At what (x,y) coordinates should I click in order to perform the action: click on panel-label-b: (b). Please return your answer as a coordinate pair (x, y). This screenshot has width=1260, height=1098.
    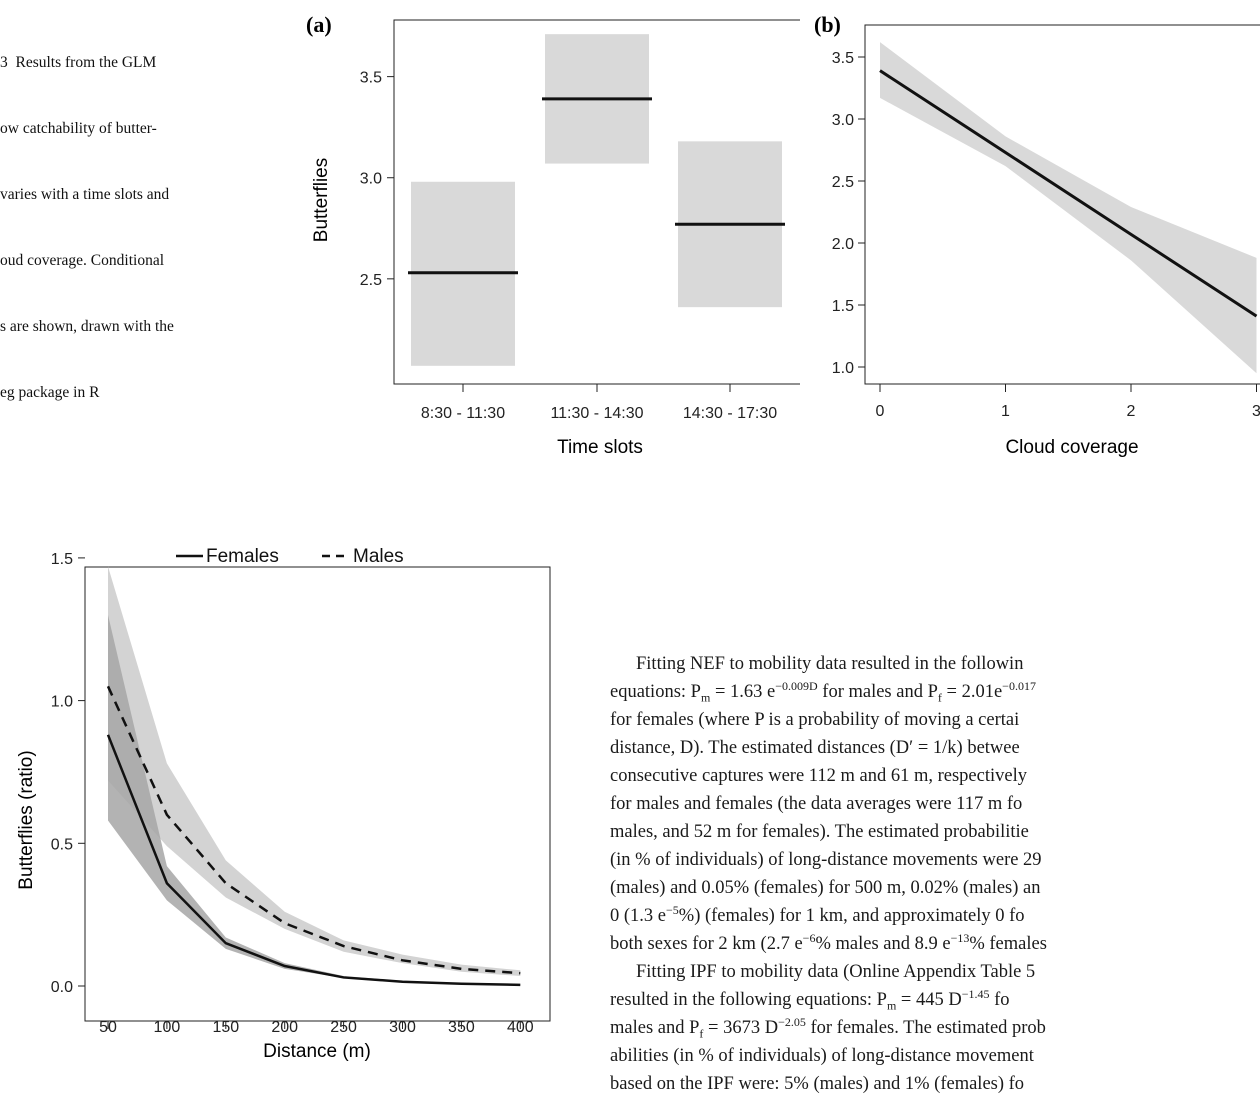
    Looking at the image, I should click on (827, 24).